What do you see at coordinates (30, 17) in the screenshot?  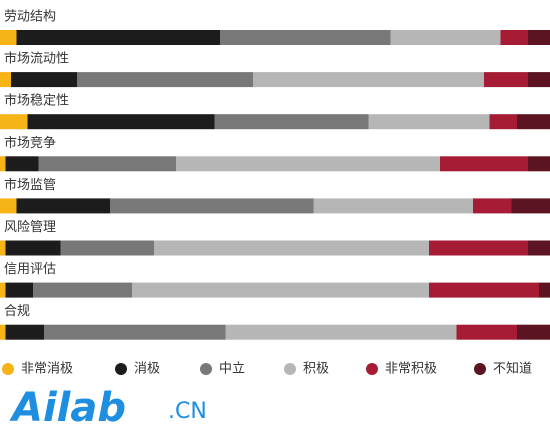 I see `category-label: 劳动结构` at bounding box center [30, 17].